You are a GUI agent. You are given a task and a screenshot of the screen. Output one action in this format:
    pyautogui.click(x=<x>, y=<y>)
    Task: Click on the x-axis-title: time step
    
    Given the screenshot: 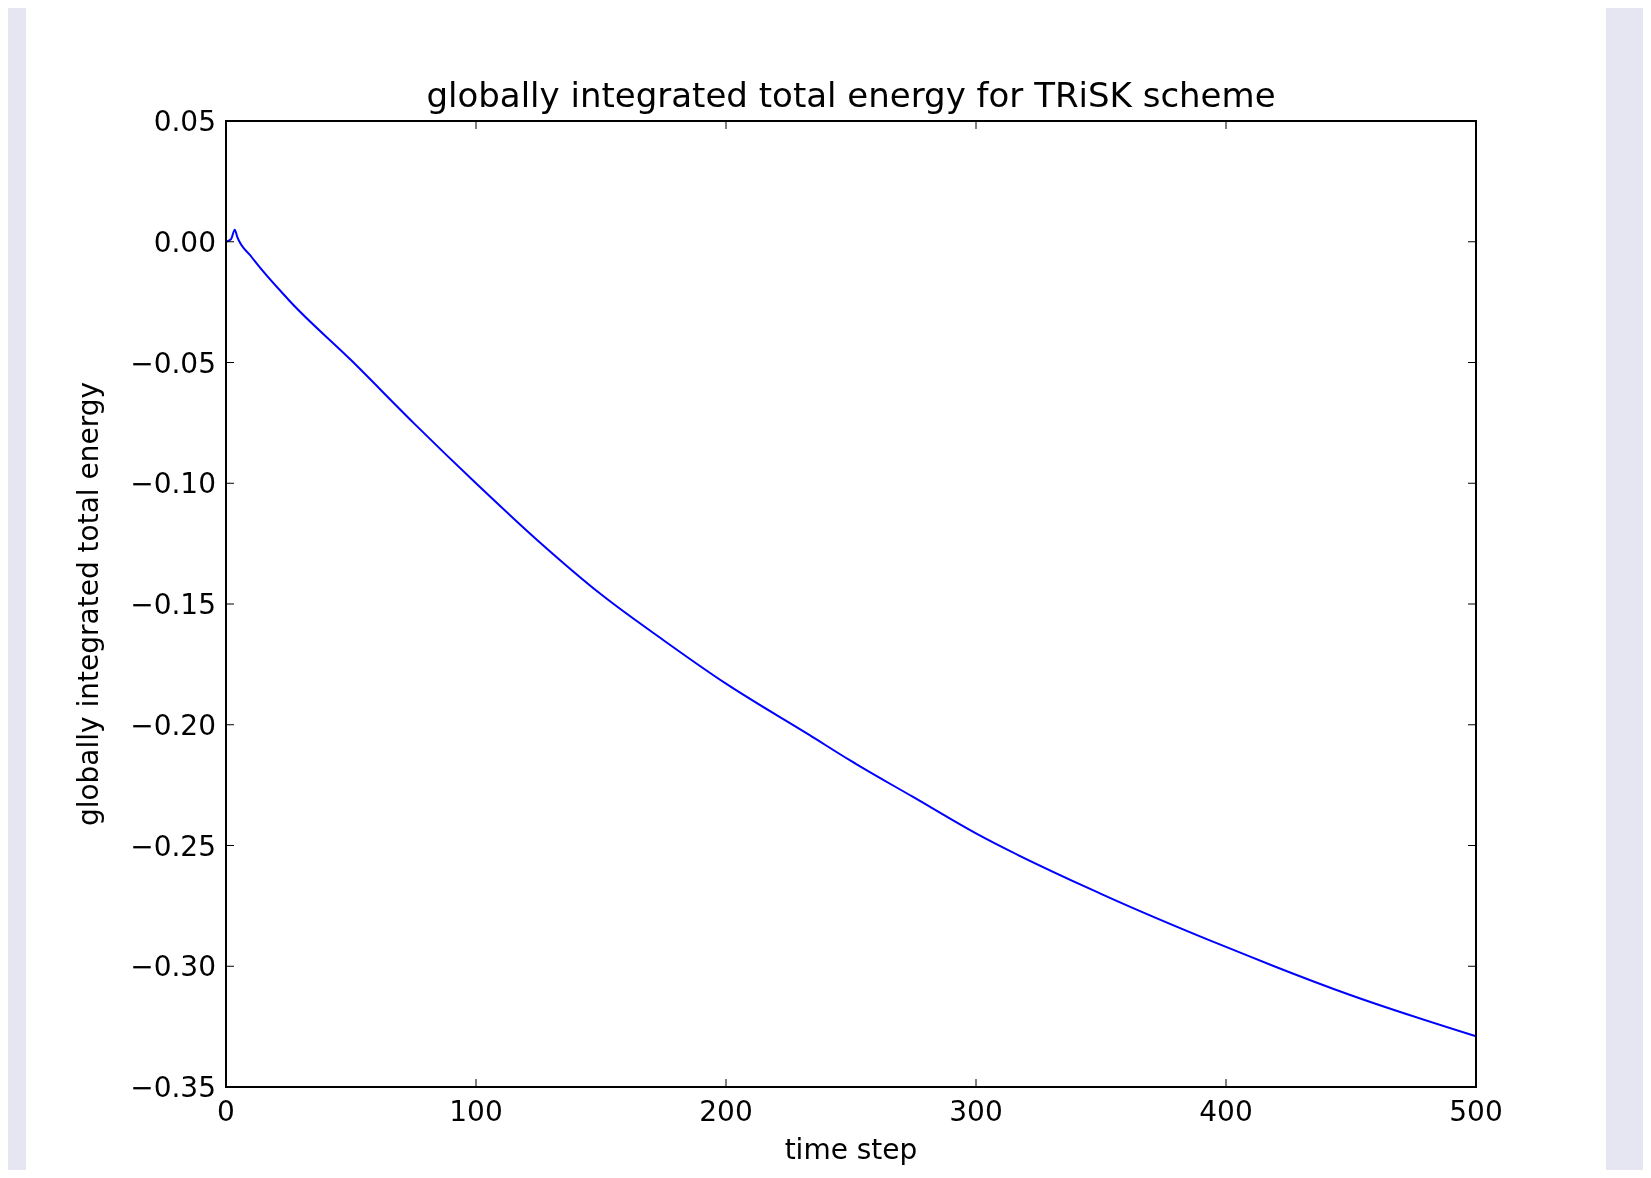 What is the action you would take?
    pyautogui.click(x=851, y=1149)
    